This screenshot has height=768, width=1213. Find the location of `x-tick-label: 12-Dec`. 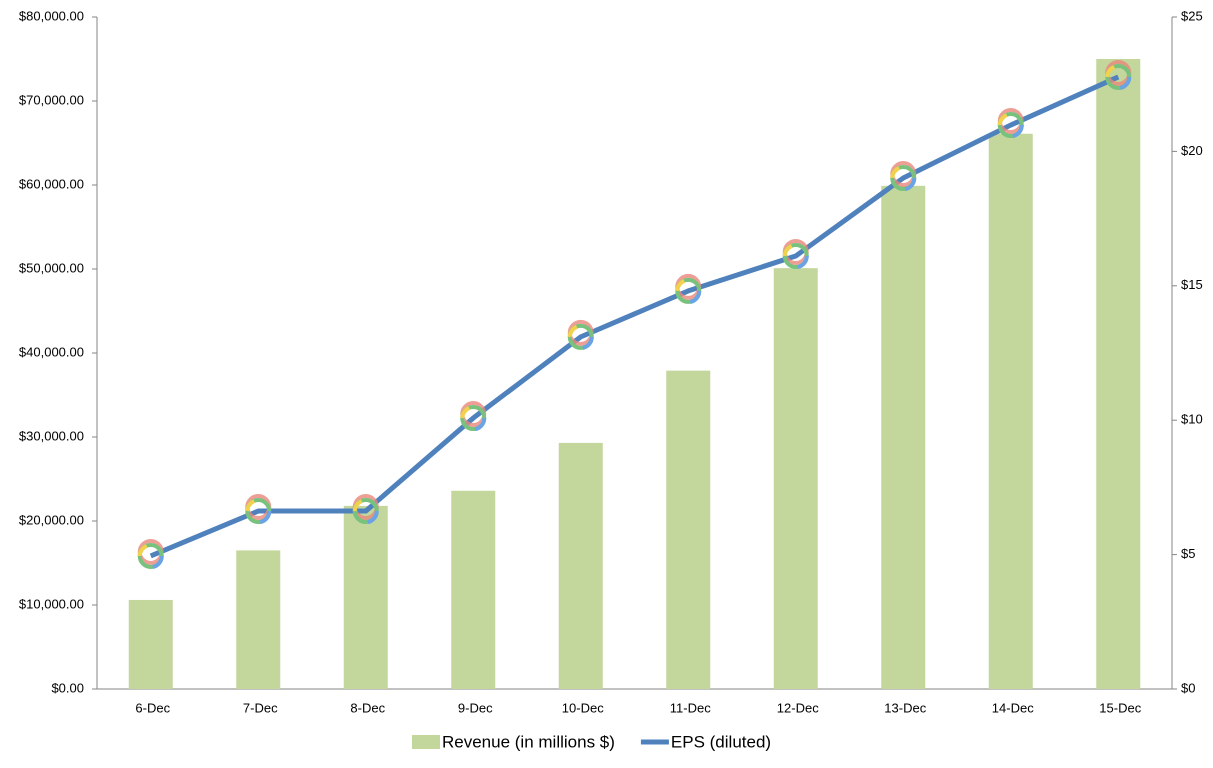

x-tick-label: 12-Dec is located at coordinates (798, 707).